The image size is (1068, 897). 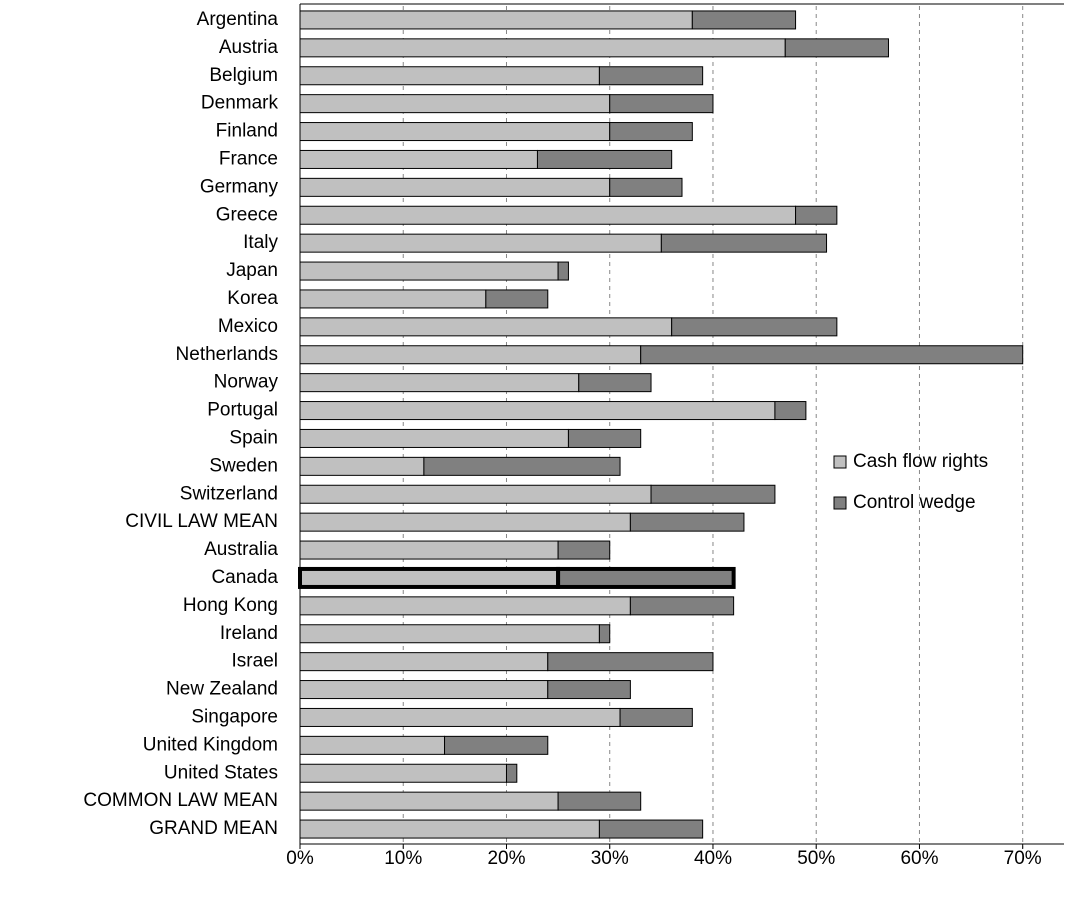 I want to click on x-tick-label: 70%, so click(x=1023, y=858).